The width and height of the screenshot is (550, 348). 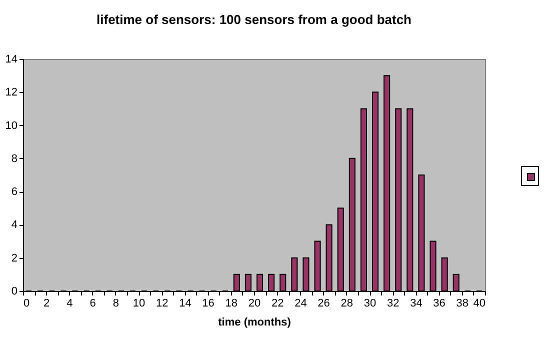 I want to click on x-tick-label: 24, so click(x=300, y=304).